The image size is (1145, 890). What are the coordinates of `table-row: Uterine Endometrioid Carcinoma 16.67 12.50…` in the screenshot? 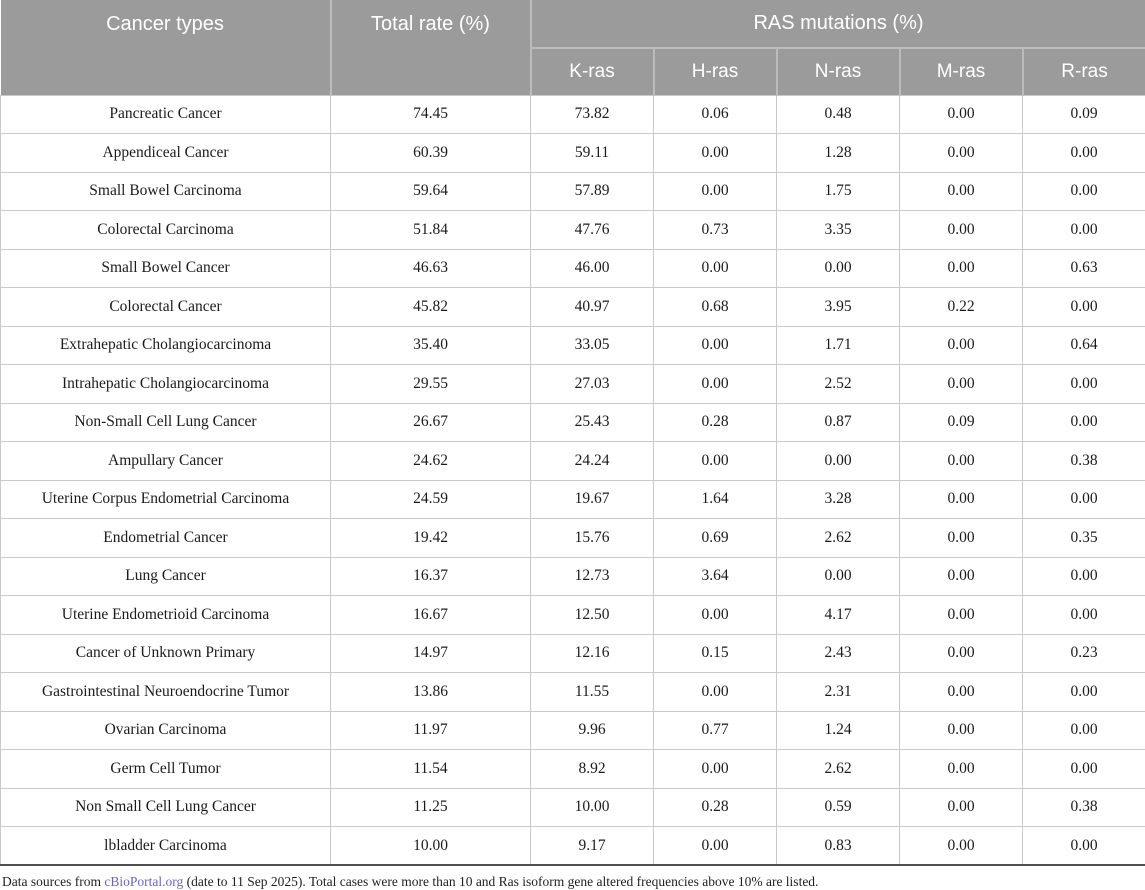 It's located at (572, 615).